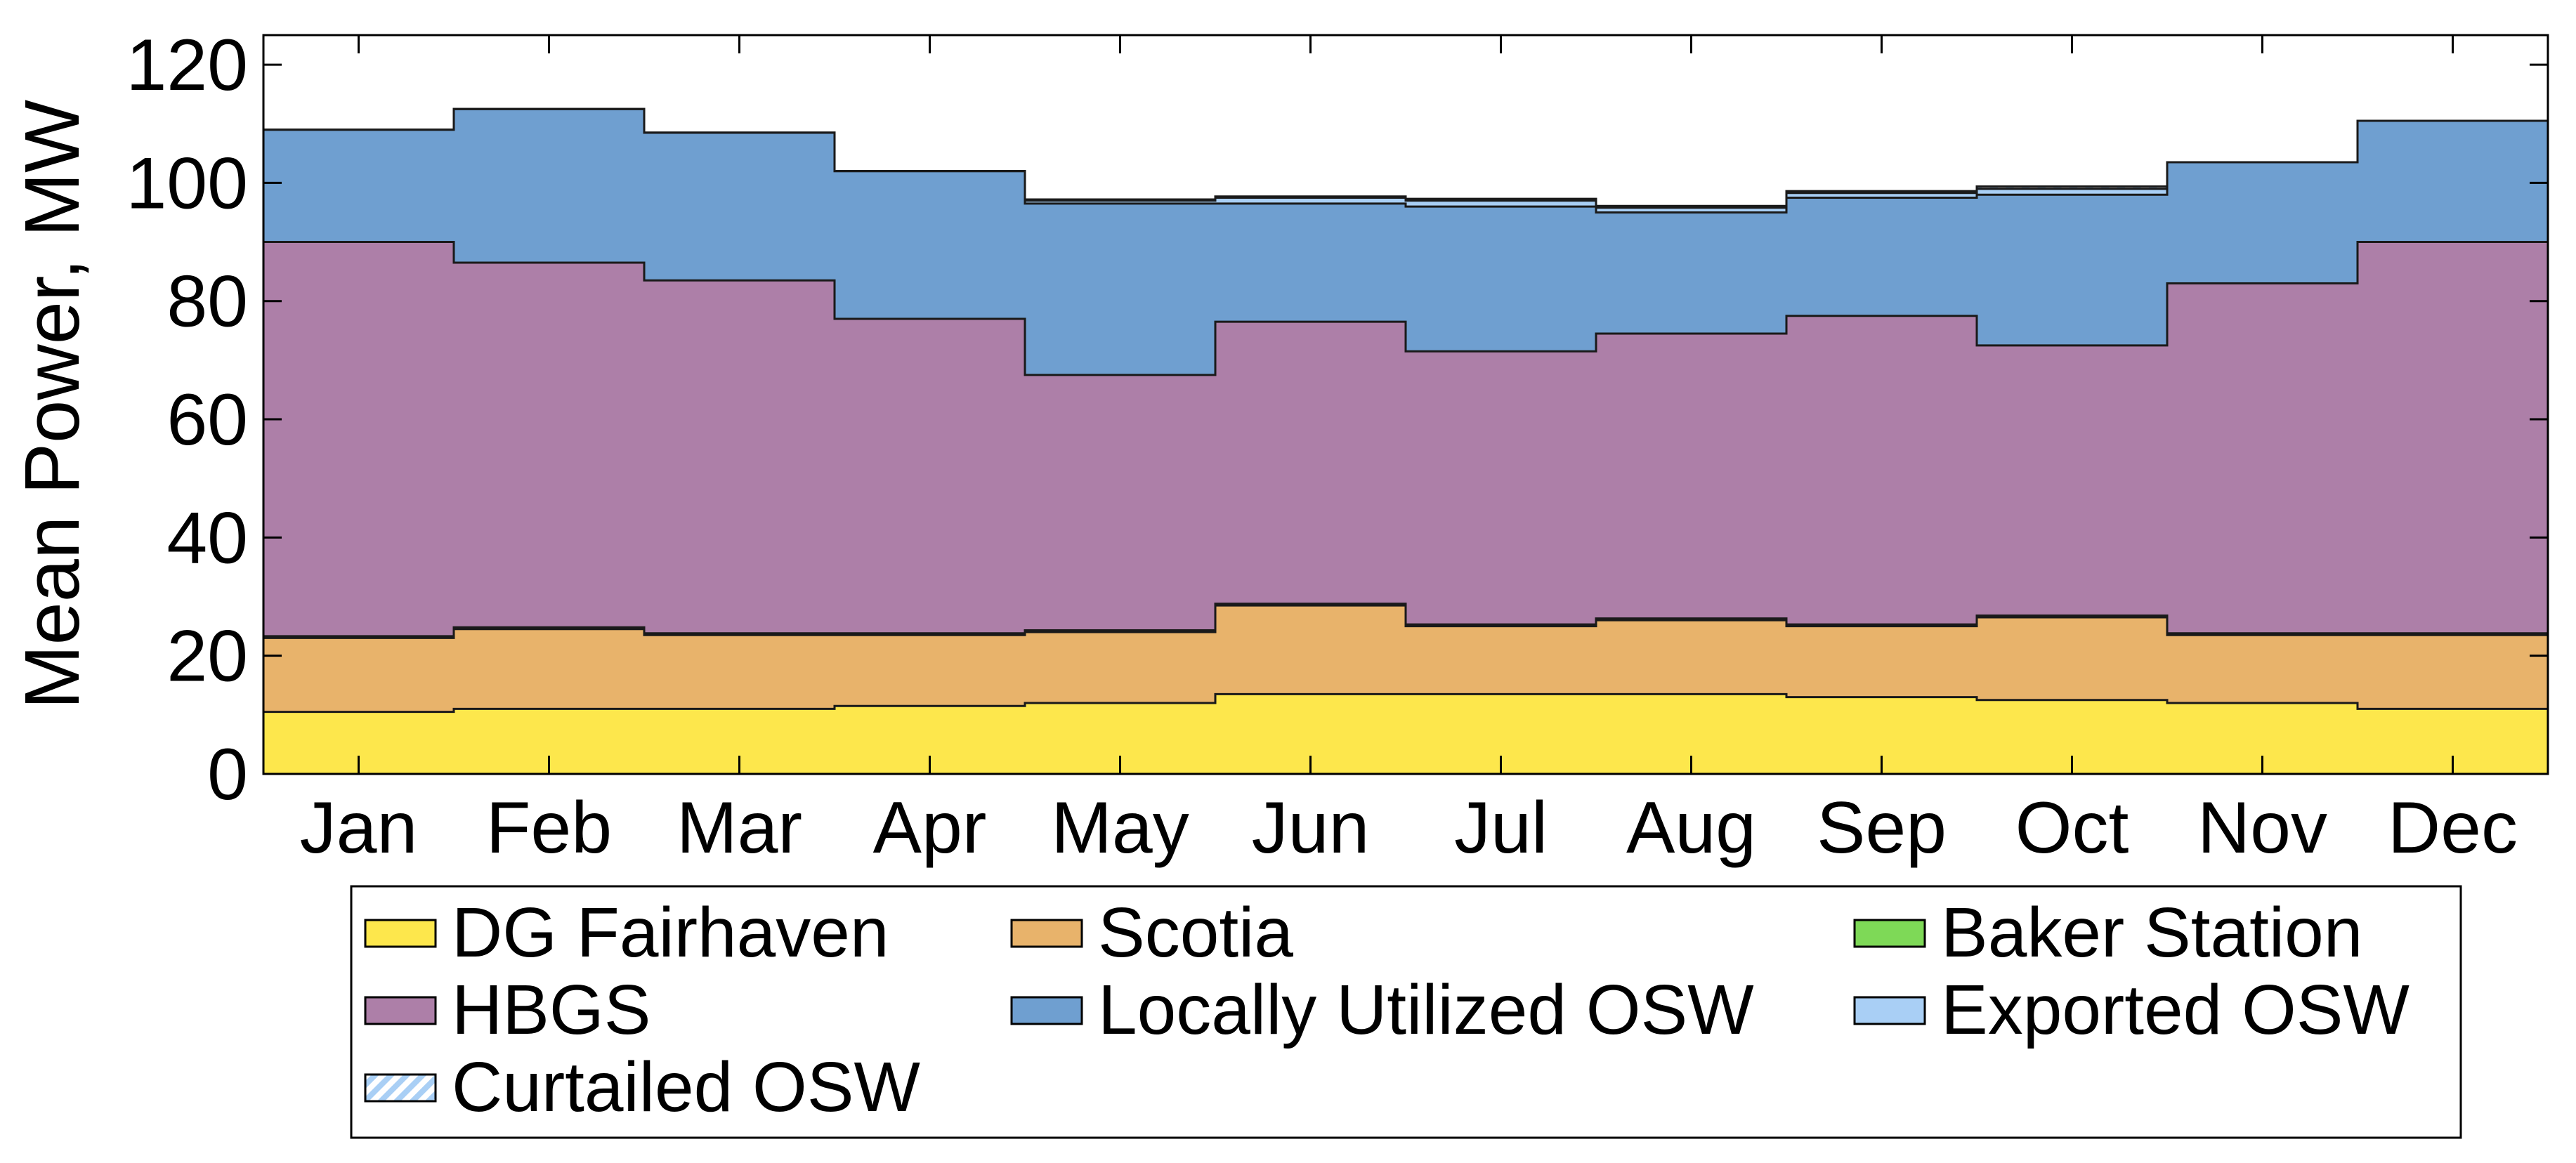  I want to click on bar-segment-hbgs-aug, so click(1691, 476).